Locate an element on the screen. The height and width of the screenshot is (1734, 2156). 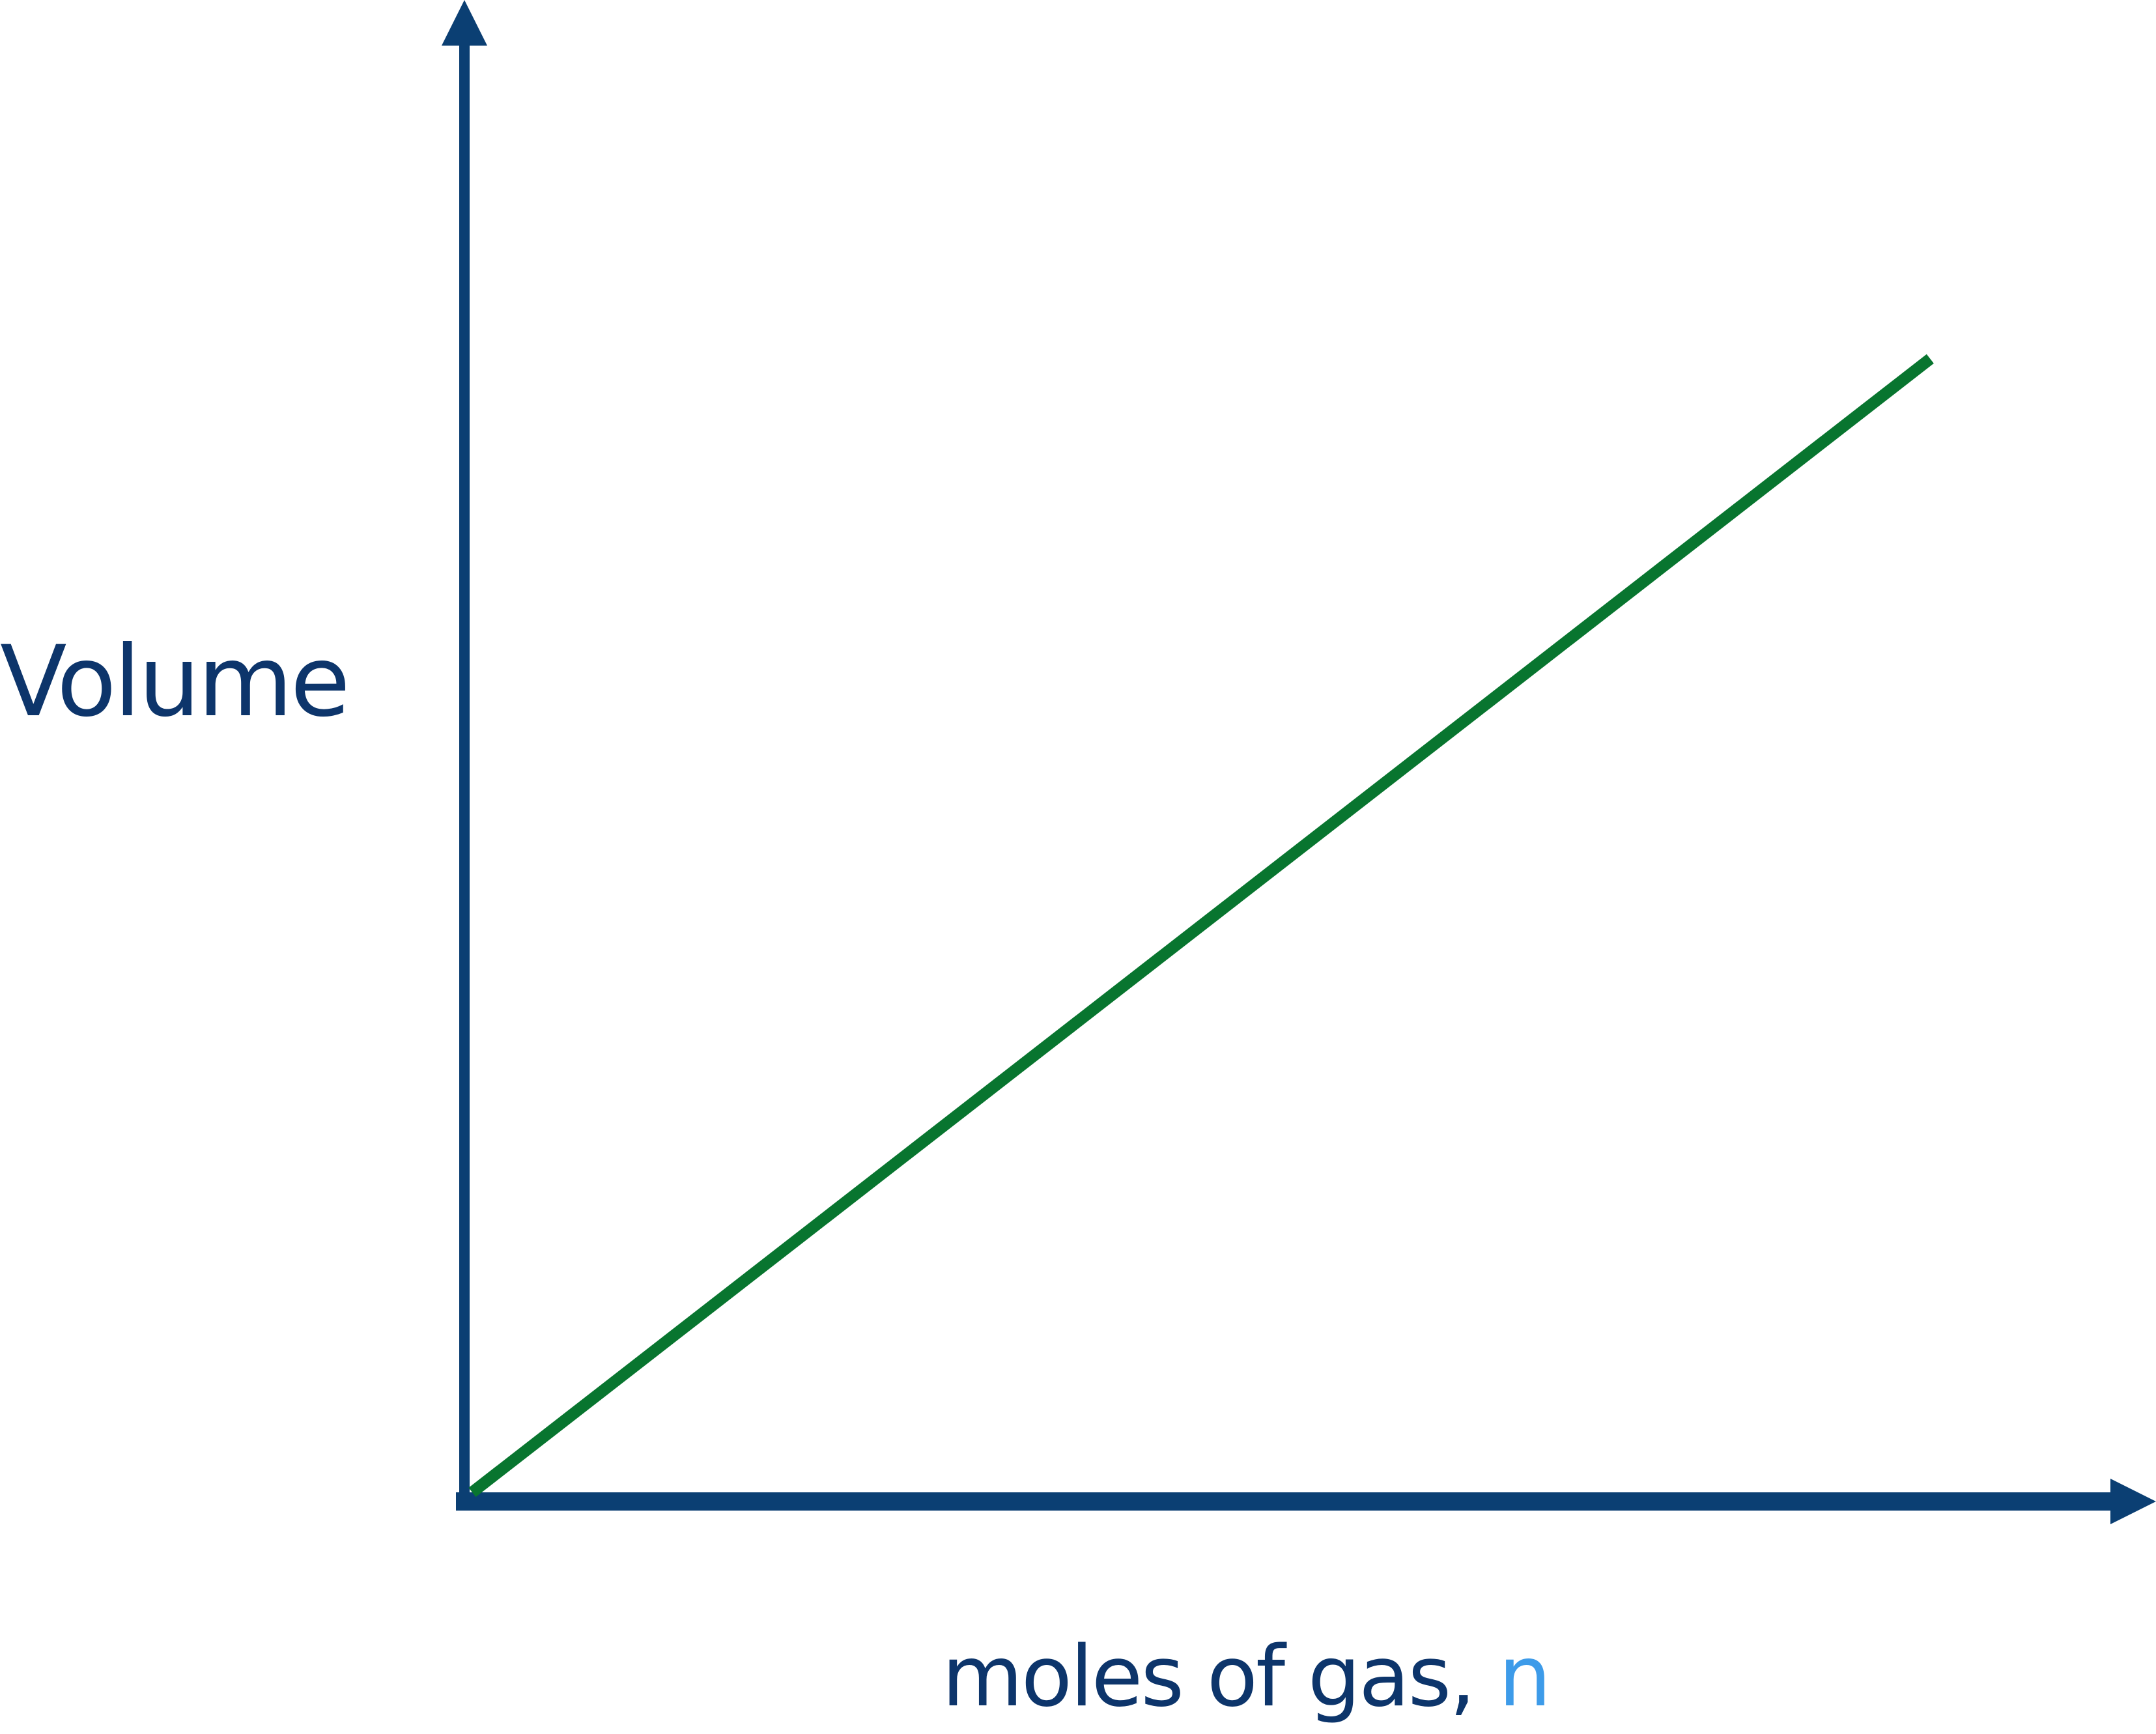
y-axis-label: Volume is located at coordinates (175, 682).